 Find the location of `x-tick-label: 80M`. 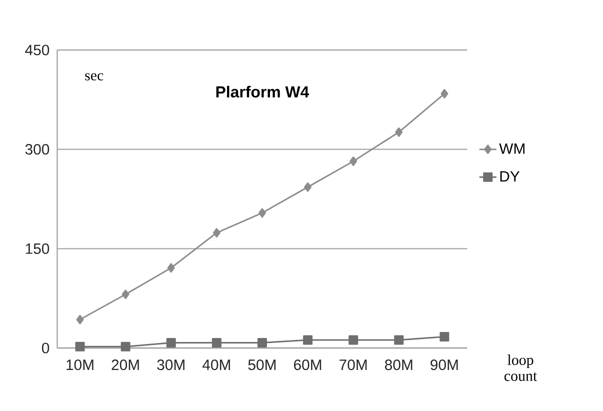

x-tick-label: 80M is located at coordinates (398, 365).